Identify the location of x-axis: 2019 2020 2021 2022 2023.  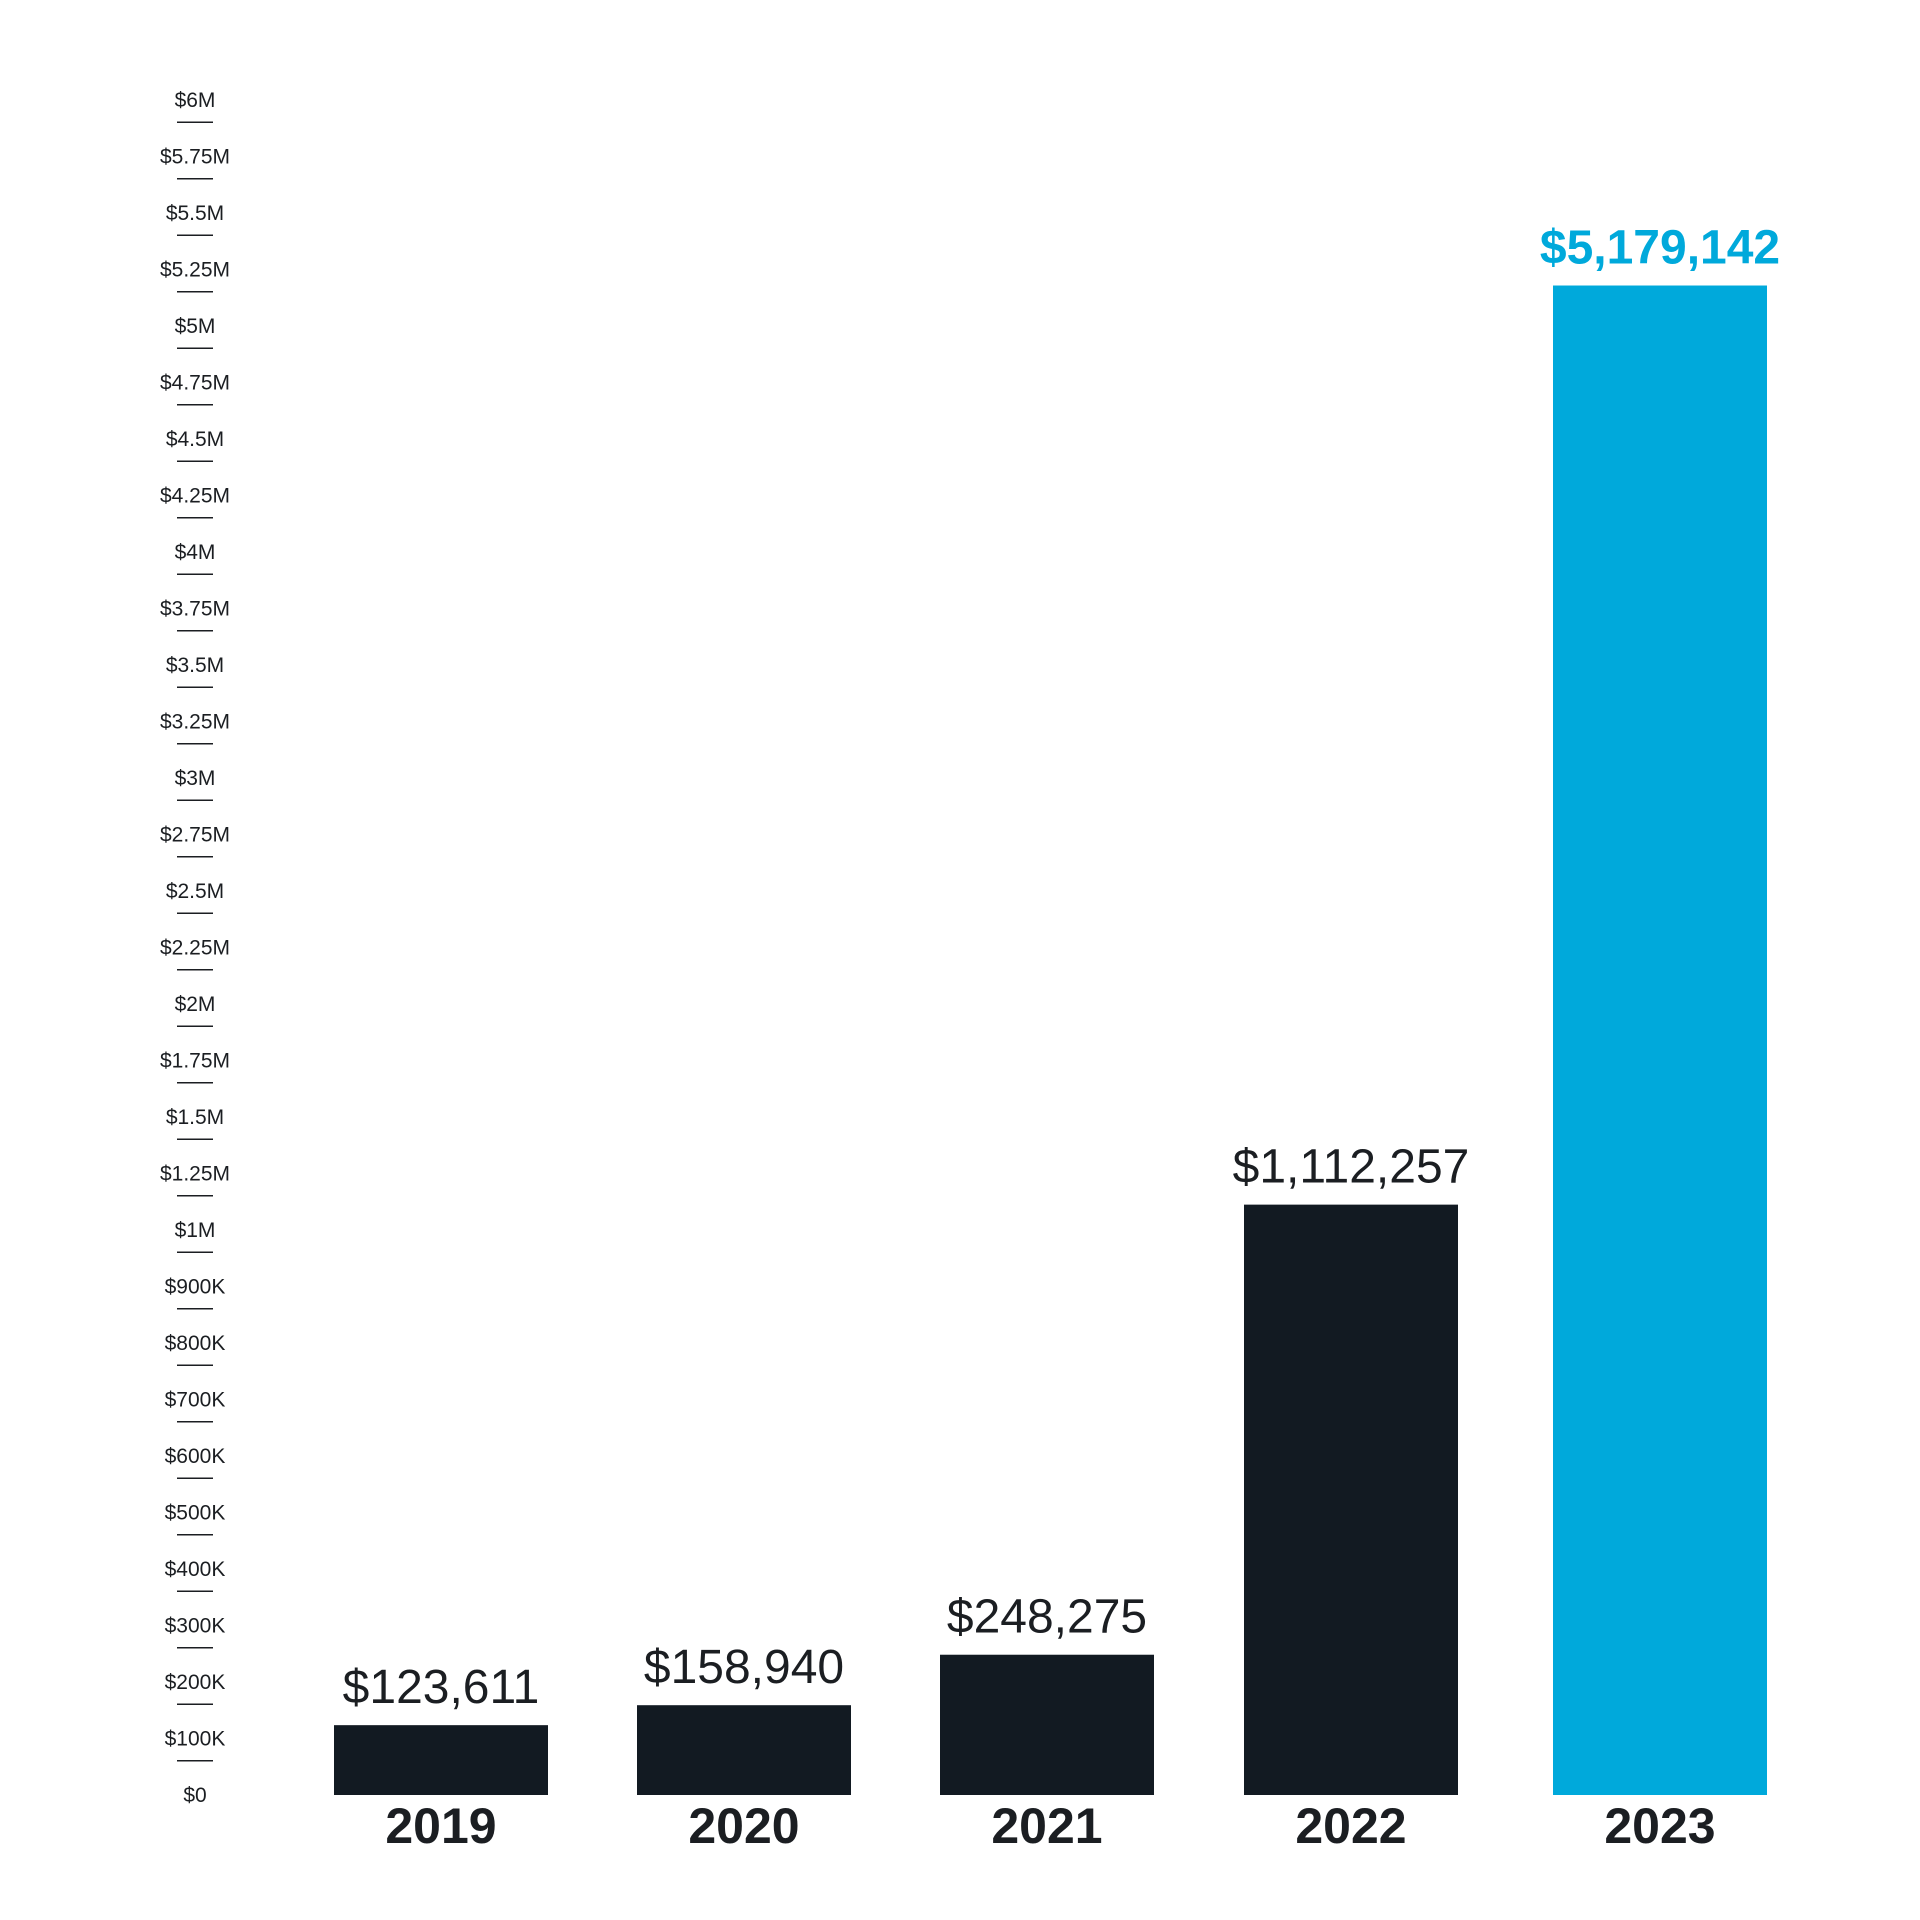
(1050, 1826).